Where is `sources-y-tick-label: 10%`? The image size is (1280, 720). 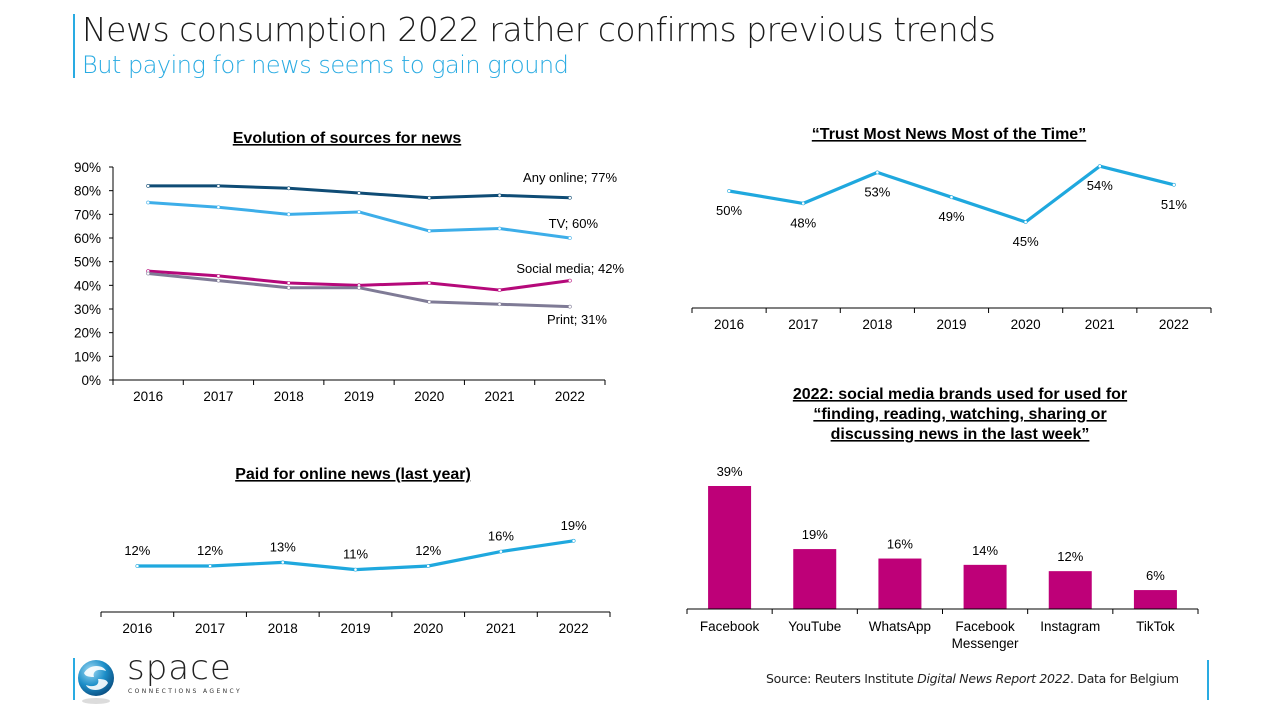 sources-y-tick-label: 10% is located at coordinates (87, 356).